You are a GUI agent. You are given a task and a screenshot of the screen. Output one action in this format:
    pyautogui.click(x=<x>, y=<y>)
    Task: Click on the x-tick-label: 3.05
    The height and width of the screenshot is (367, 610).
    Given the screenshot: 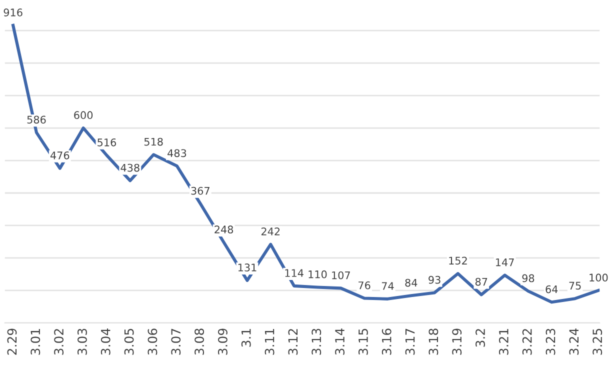 What is the action you would take?
    pyautogui.click(x=129, y=341)
    